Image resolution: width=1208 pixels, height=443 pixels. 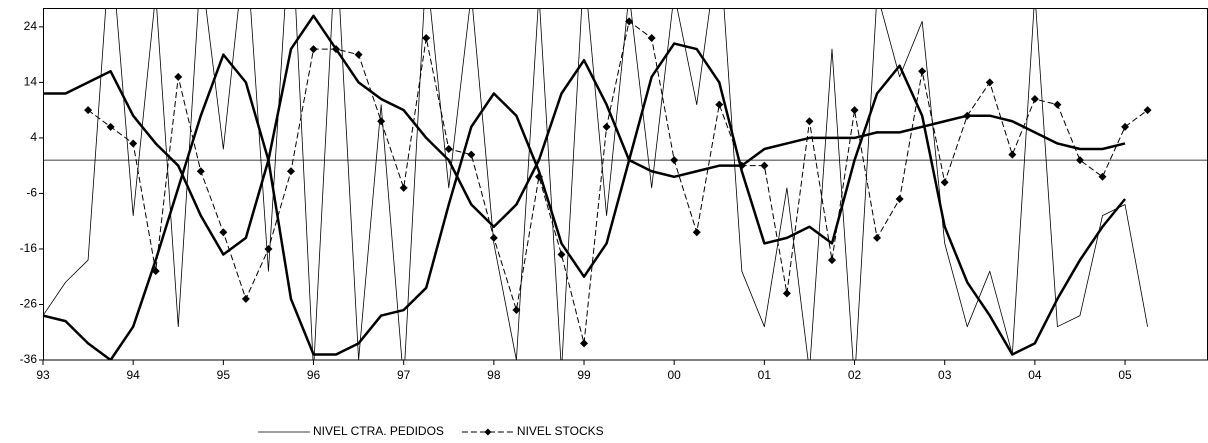 I want to click on x-tick-label: 99, so click(x=584, y=375).